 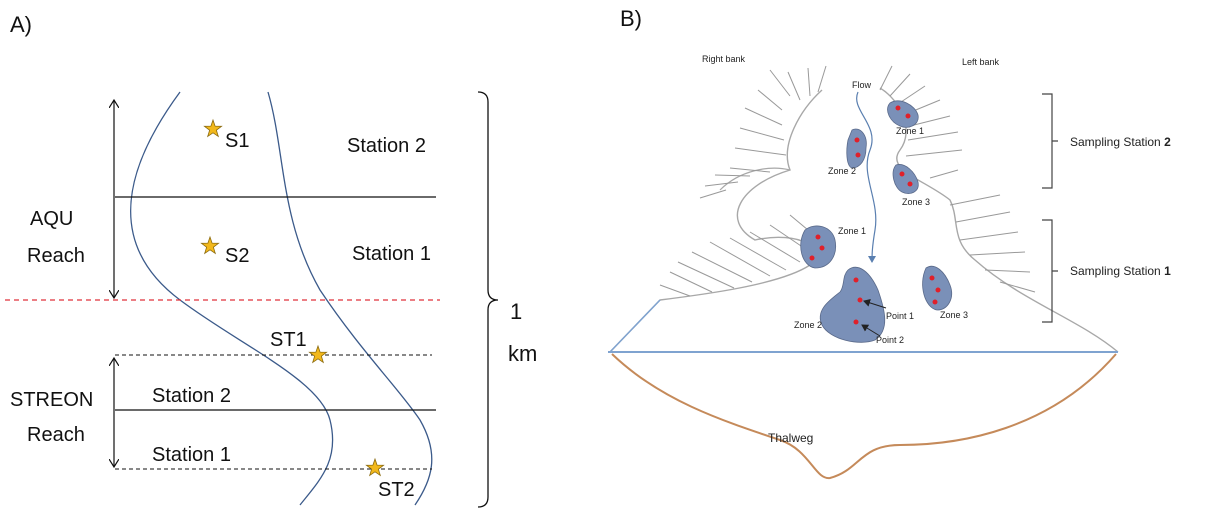 I want to click on aqu-station-2-label: Station 2, so click(x=386, y=146).